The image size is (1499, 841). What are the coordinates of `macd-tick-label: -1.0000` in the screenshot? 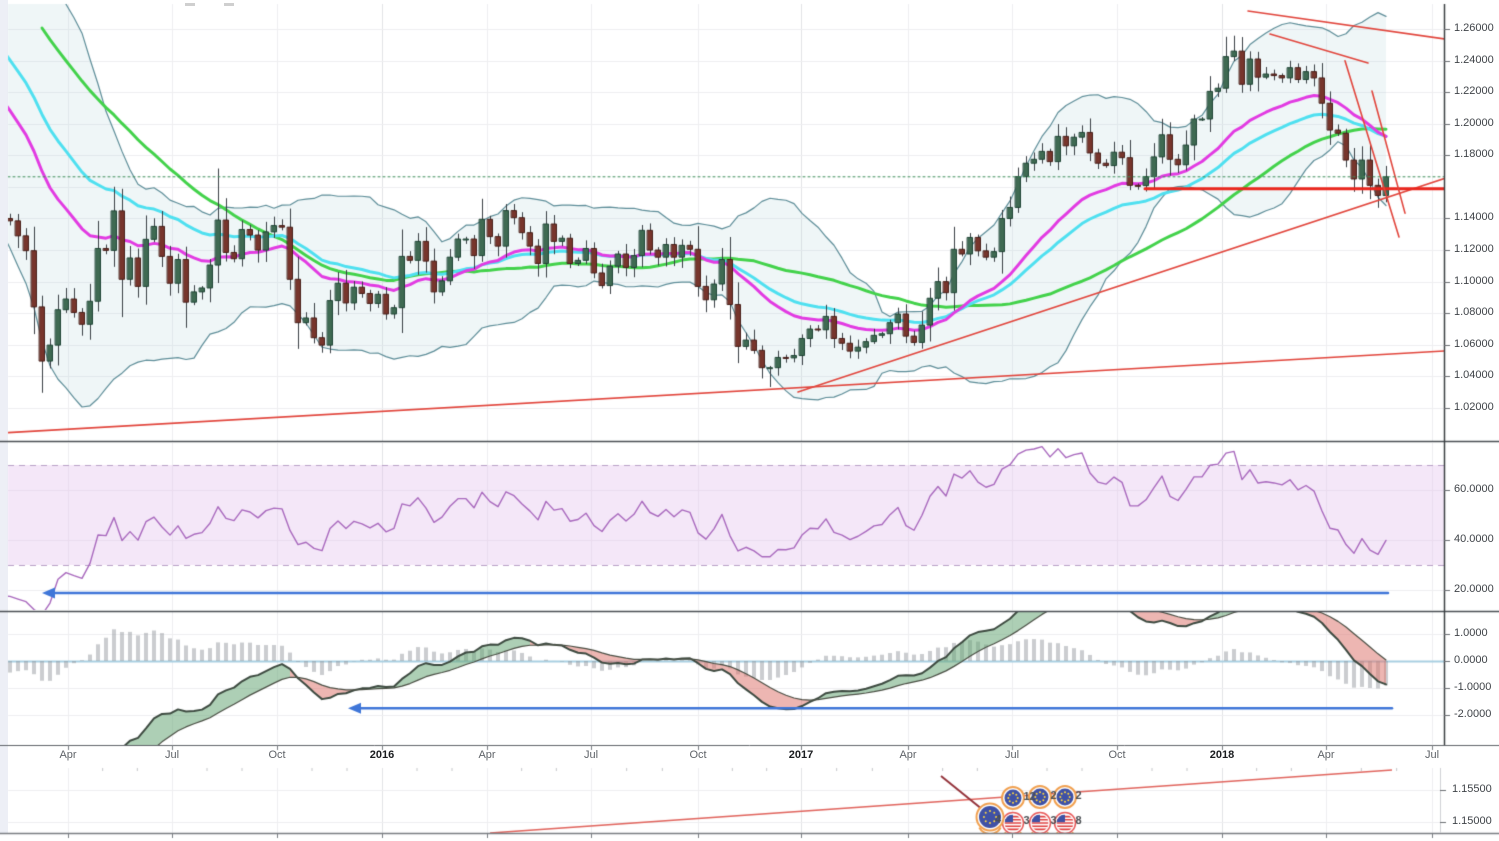 It's located at (1473, 687).